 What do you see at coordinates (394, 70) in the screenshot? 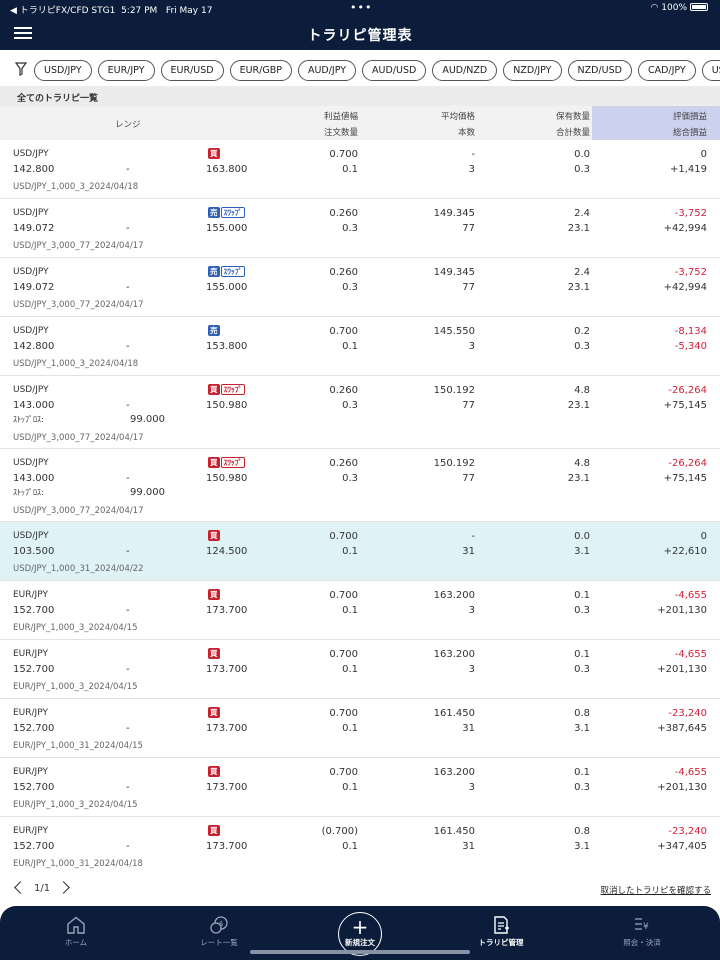
I see `filter-chip: AUD/USD` at bounding box center [394, 70].